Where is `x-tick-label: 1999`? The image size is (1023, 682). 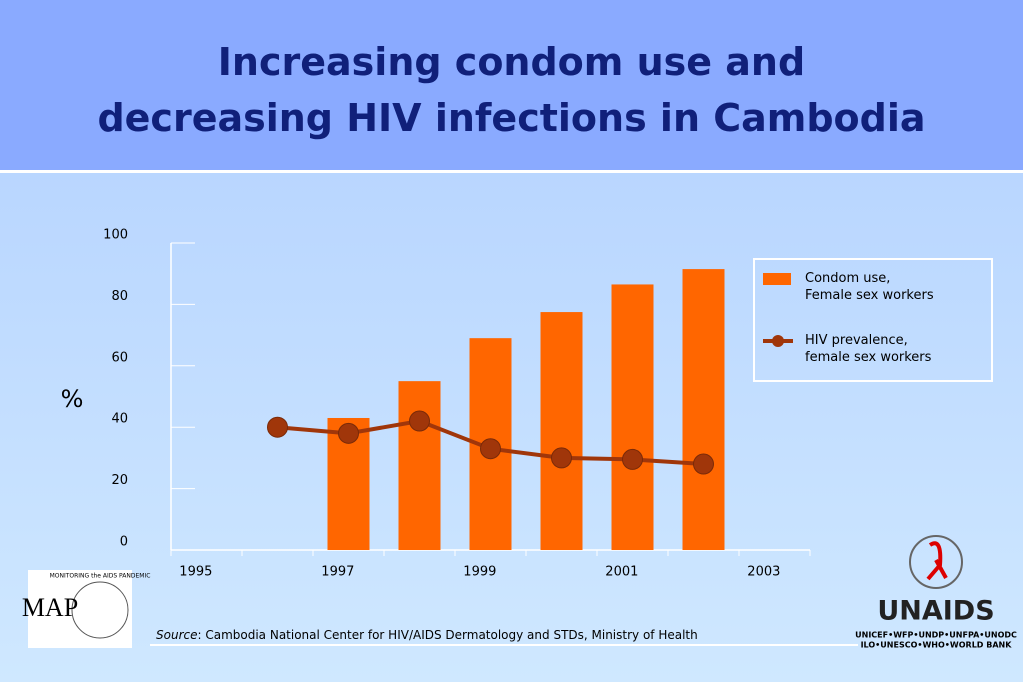 x-tick-label: 1999 is located at coordinates (479, 572).